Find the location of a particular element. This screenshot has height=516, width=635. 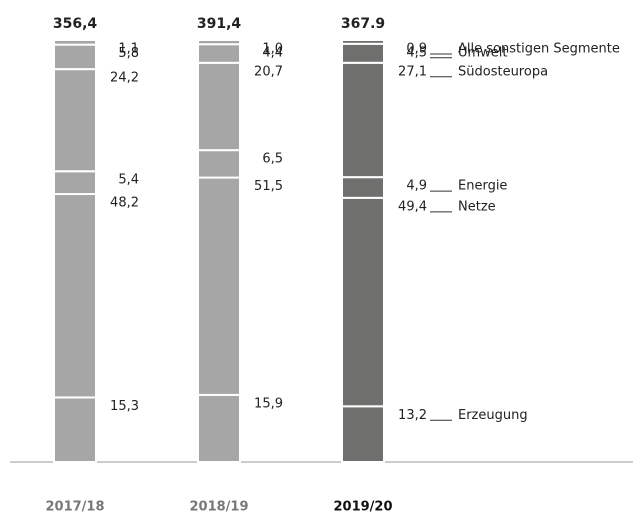

value-label: 6,5 is located at coordinates (272, 159).